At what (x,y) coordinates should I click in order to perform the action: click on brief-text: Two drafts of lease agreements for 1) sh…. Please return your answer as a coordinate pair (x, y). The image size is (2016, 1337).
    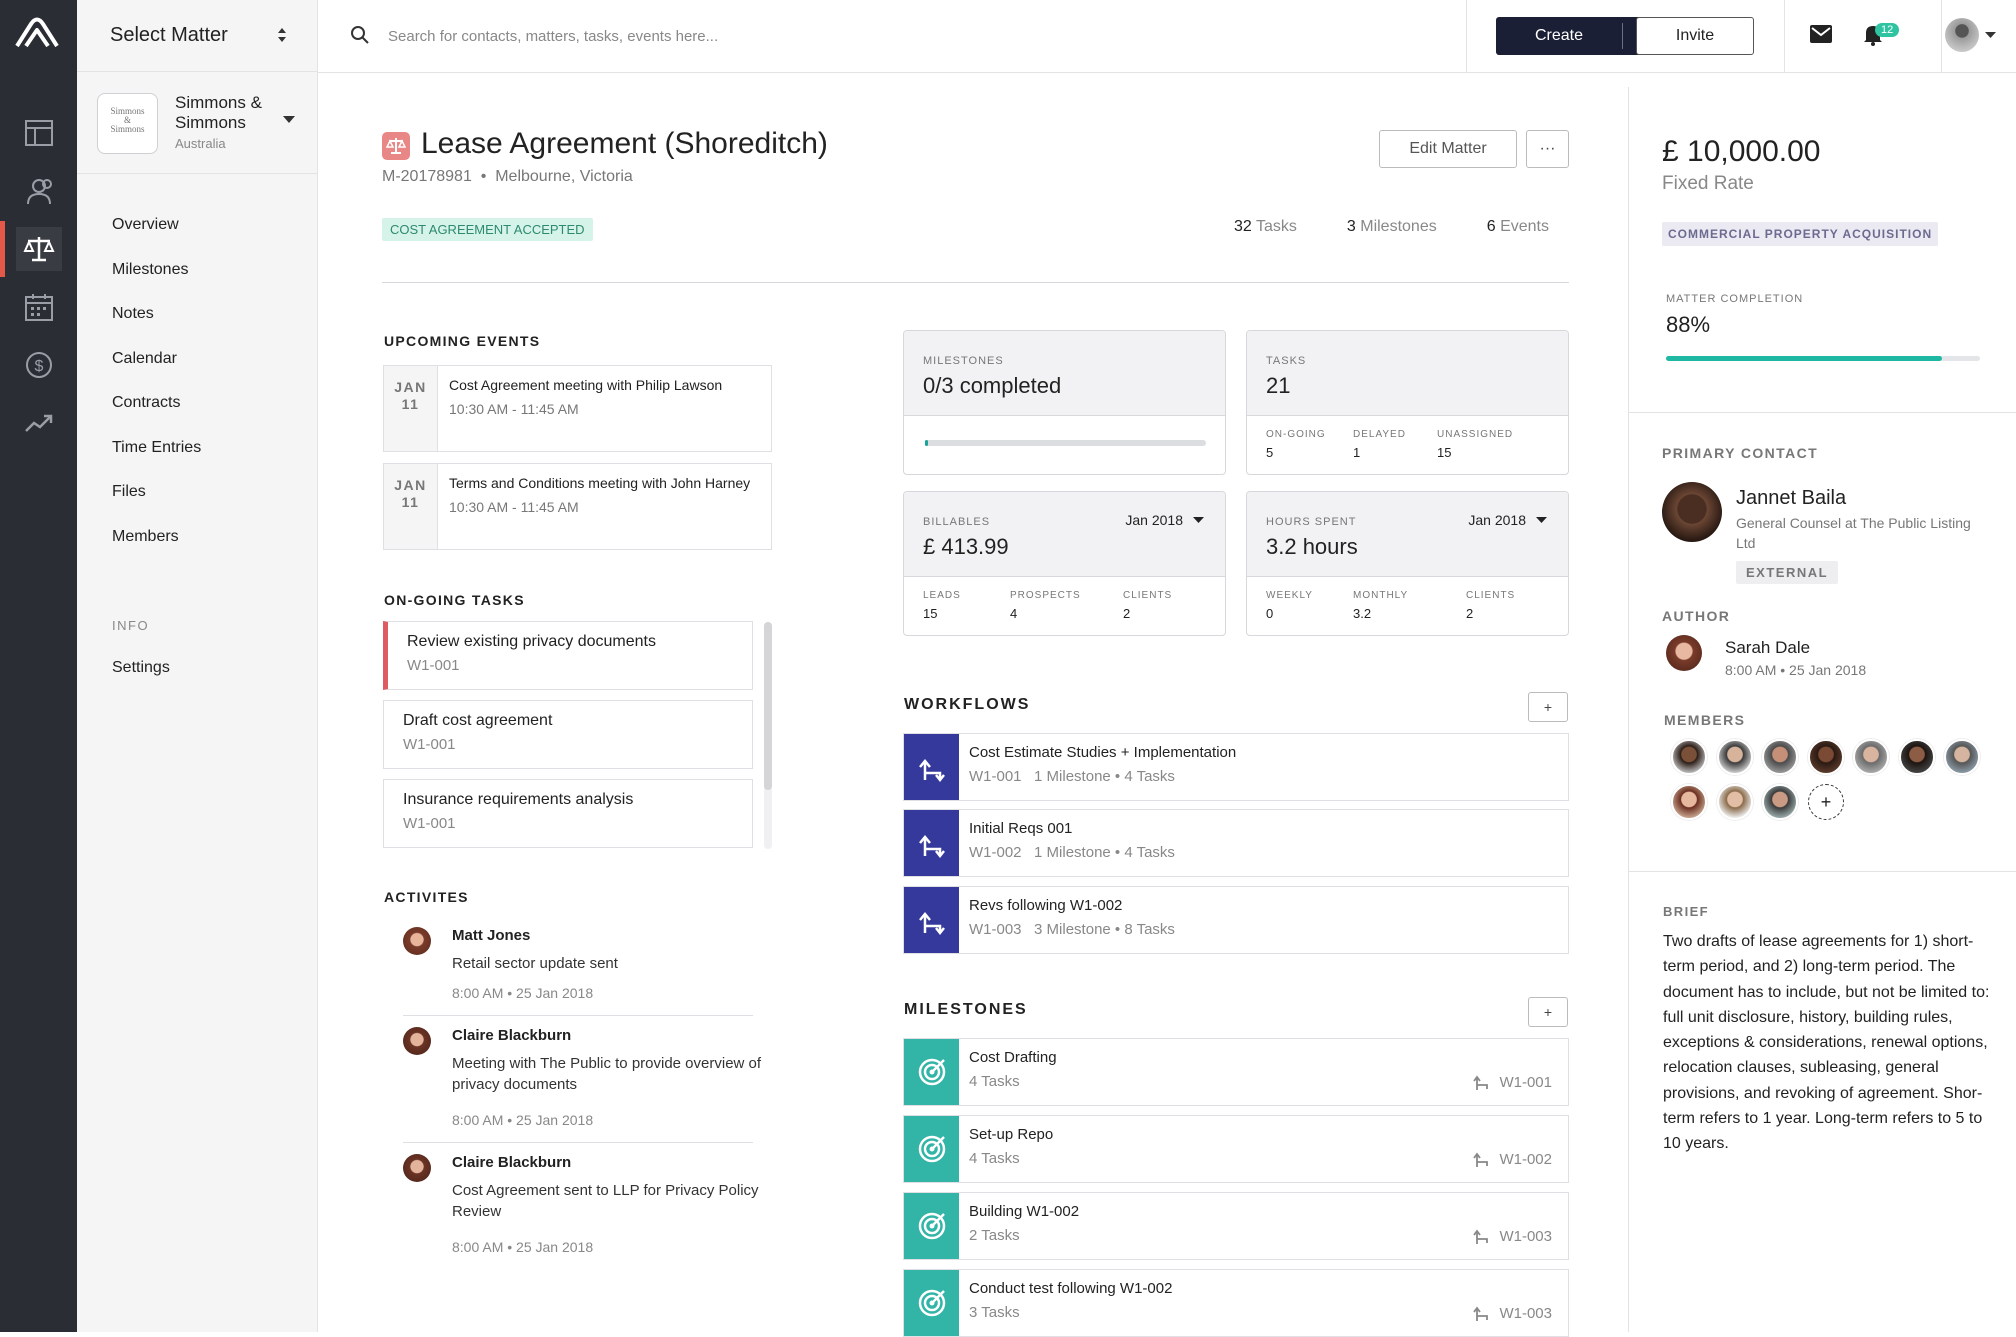
    Looking at the image, I should click on (1826, 1043).